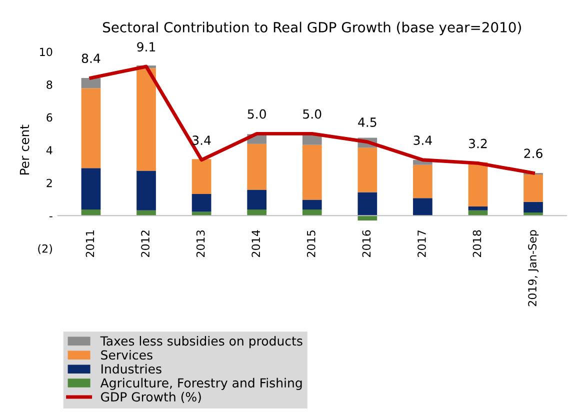 This screenshot has width=578, height=414. I want to click on data-label: 9.1, so click(146, 47).